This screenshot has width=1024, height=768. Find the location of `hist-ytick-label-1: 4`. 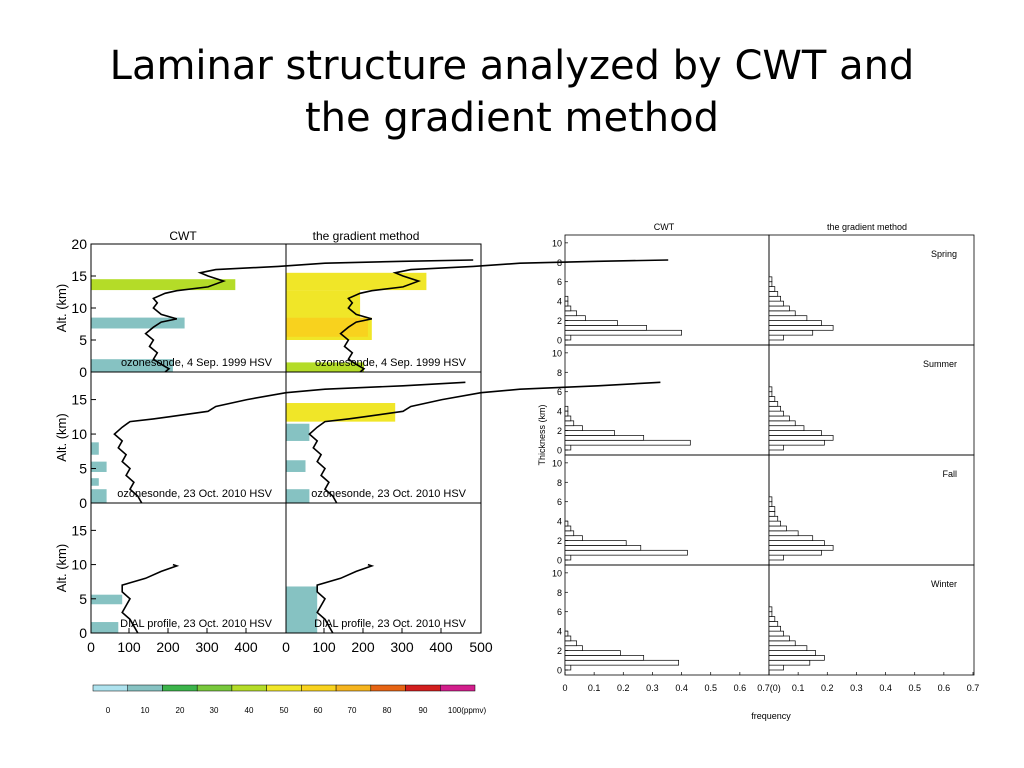

hist-ytick-label-1: 4 is located at coordinates (559, 302).